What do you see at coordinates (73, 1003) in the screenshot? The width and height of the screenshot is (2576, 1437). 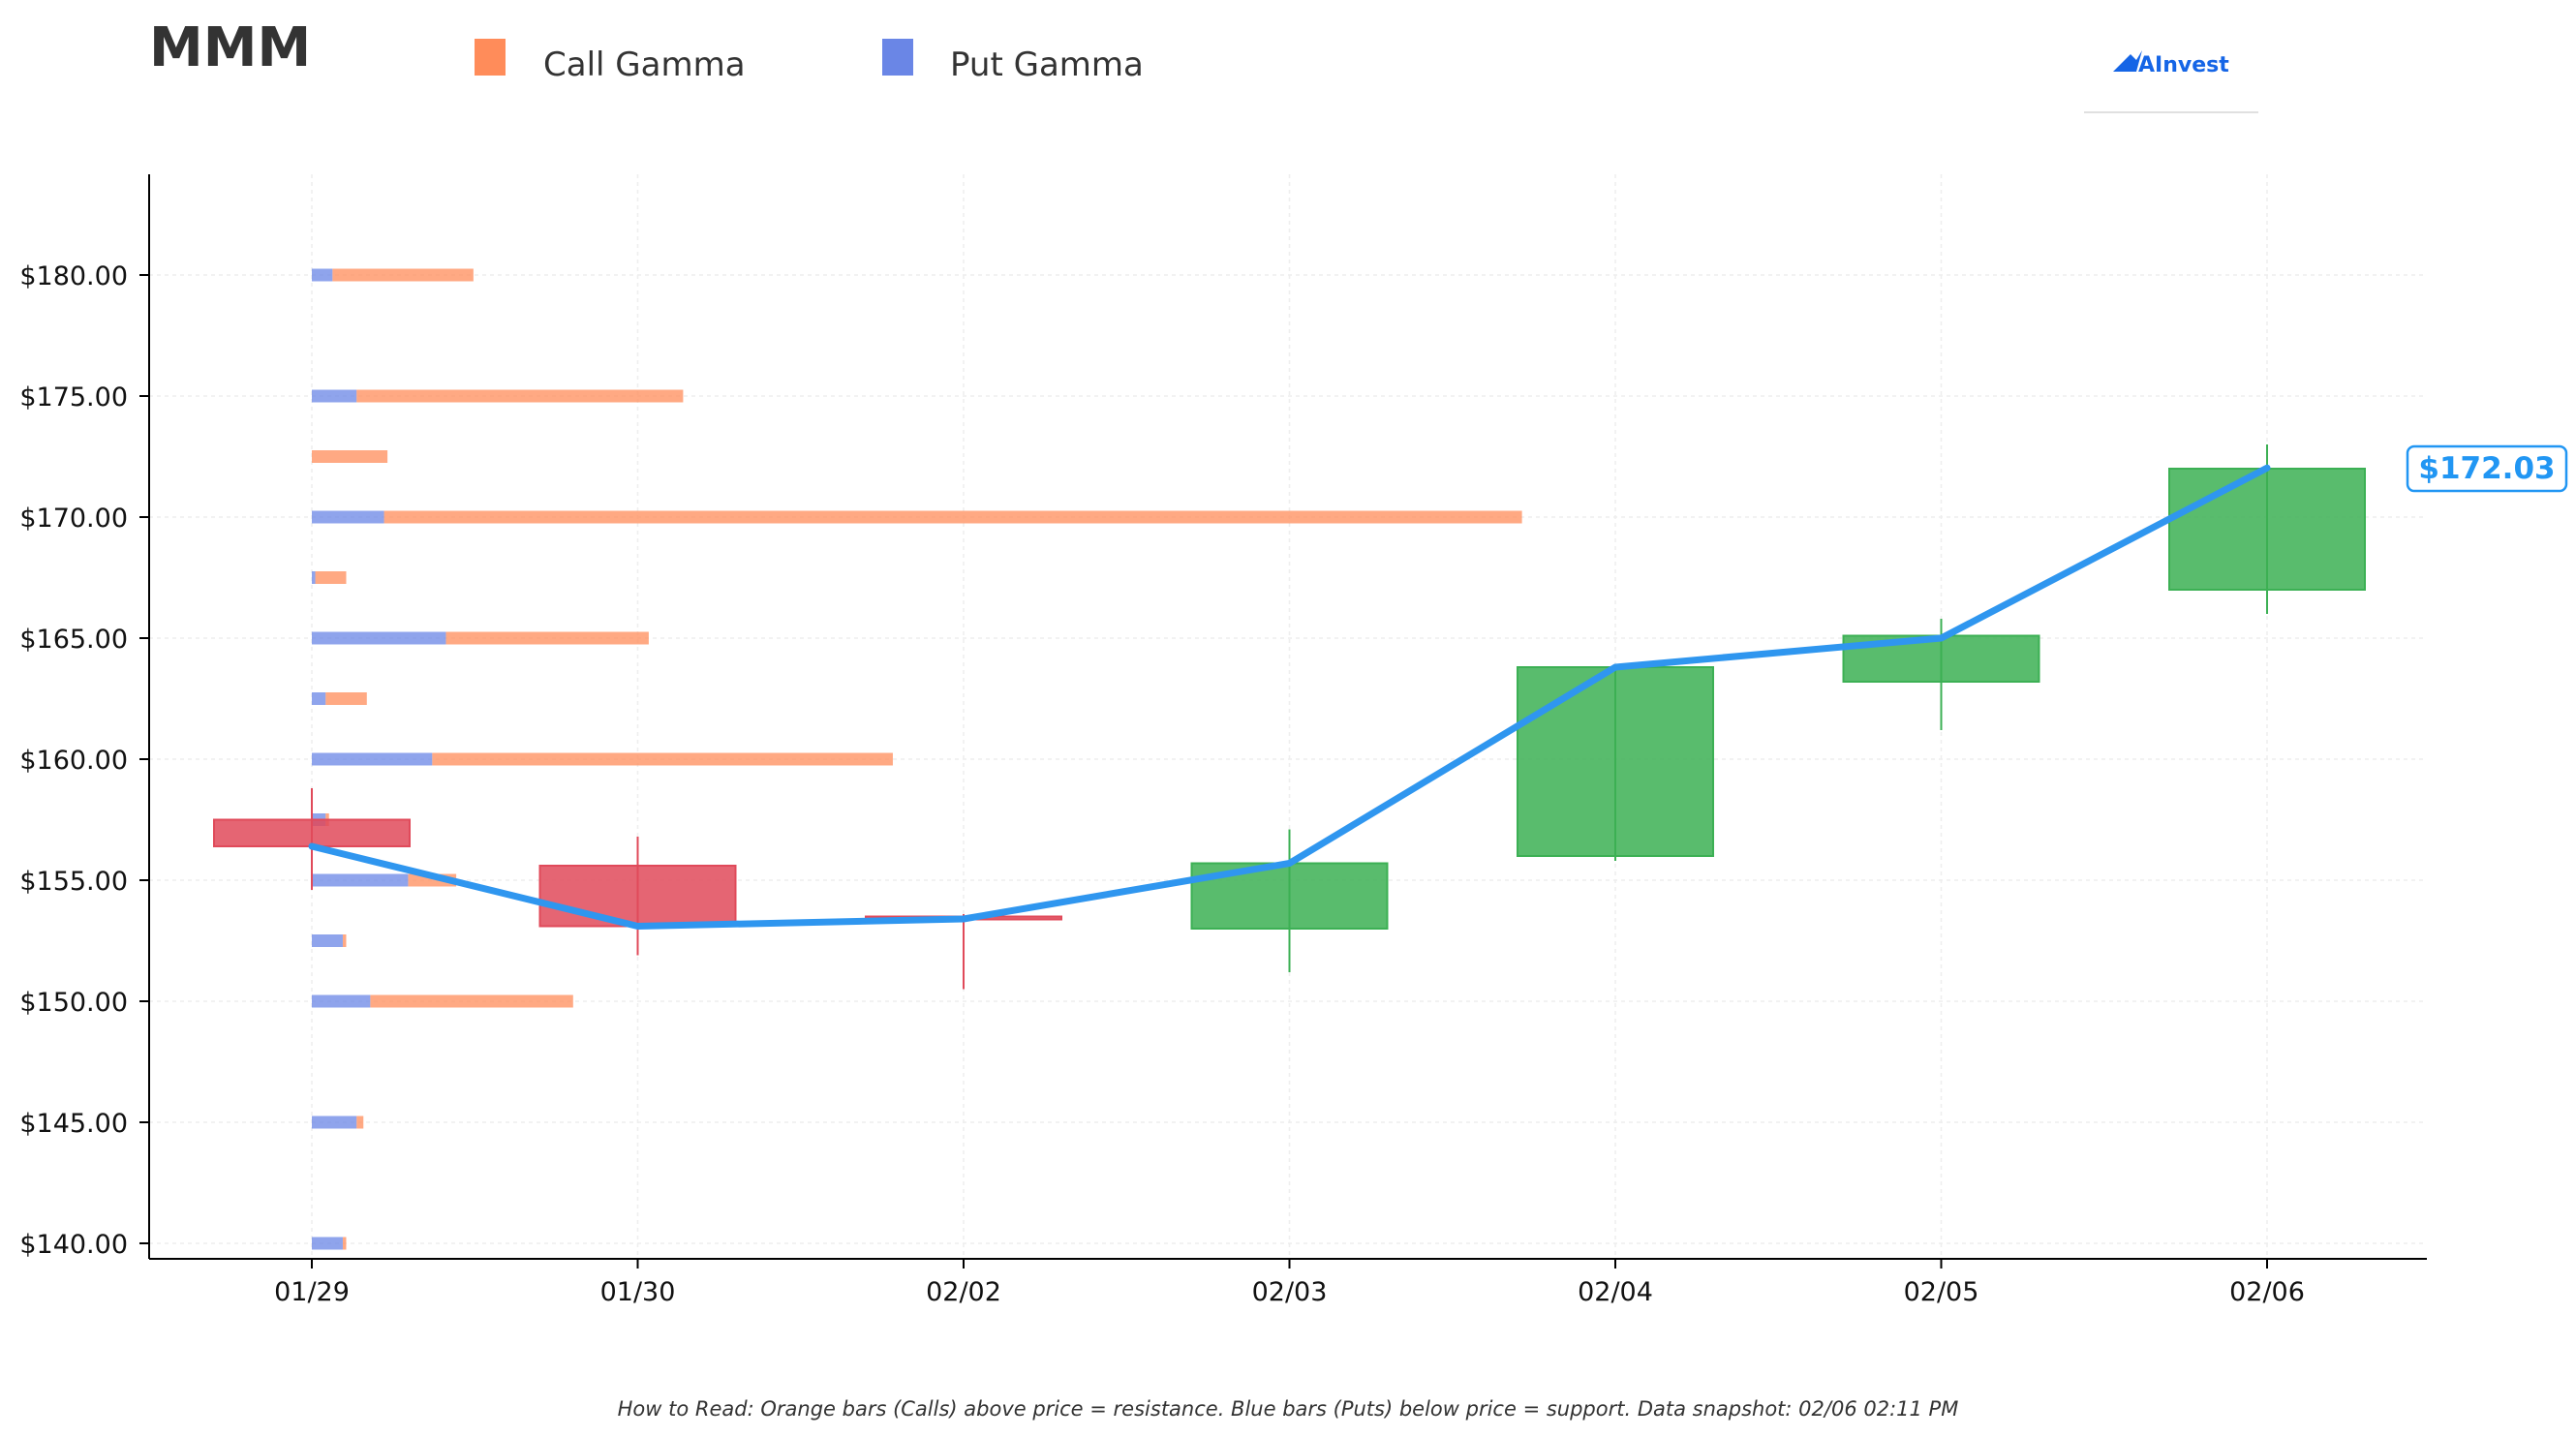 I see `y-tick-label: $150.00` at bounding box center [73, 1003].